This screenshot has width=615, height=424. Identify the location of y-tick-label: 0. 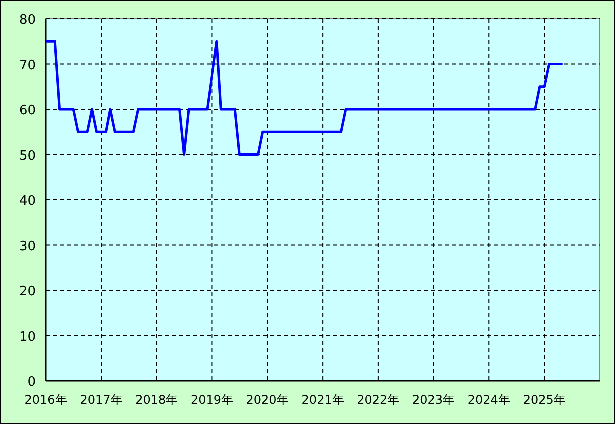
(32, 382).